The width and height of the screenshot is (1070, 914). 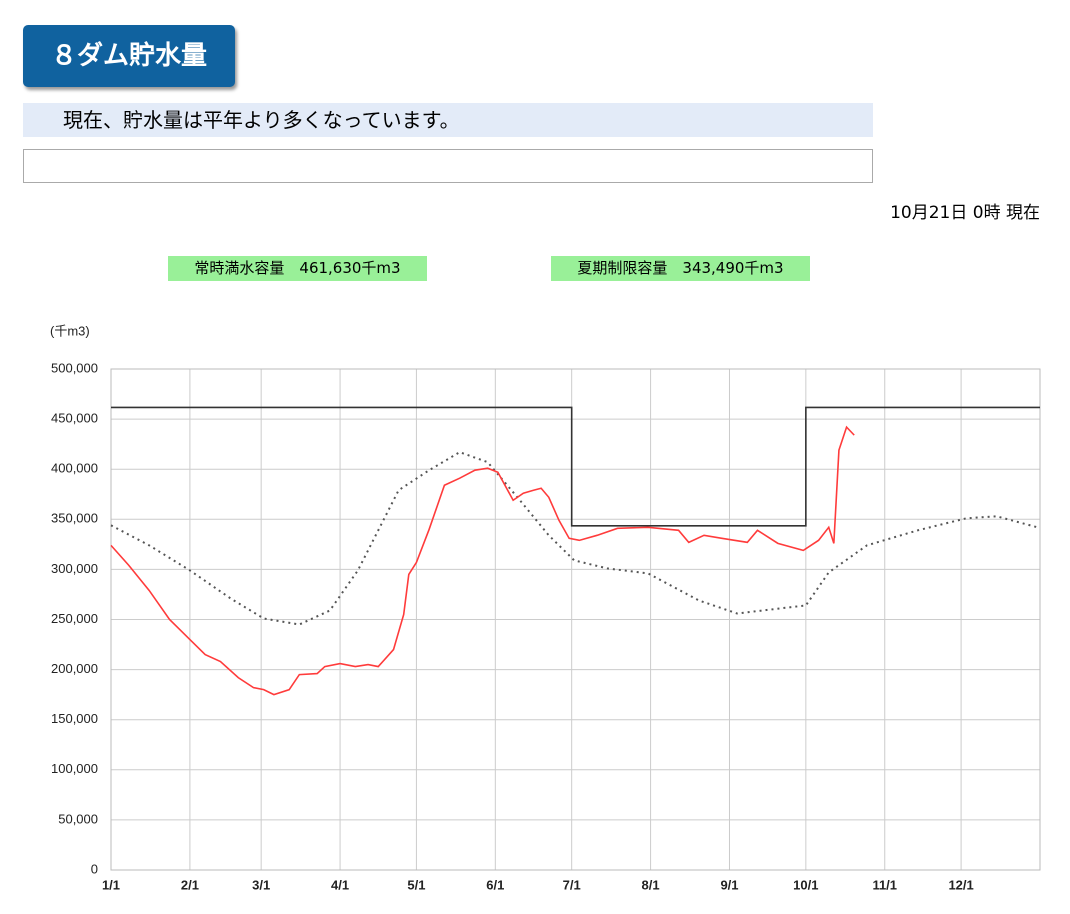 What do you see at coordinates (680, 268) in the screenshot?
I see `capacity-summer: 夏期制限容量 343,490千m3` at bounding box center [680, 268].